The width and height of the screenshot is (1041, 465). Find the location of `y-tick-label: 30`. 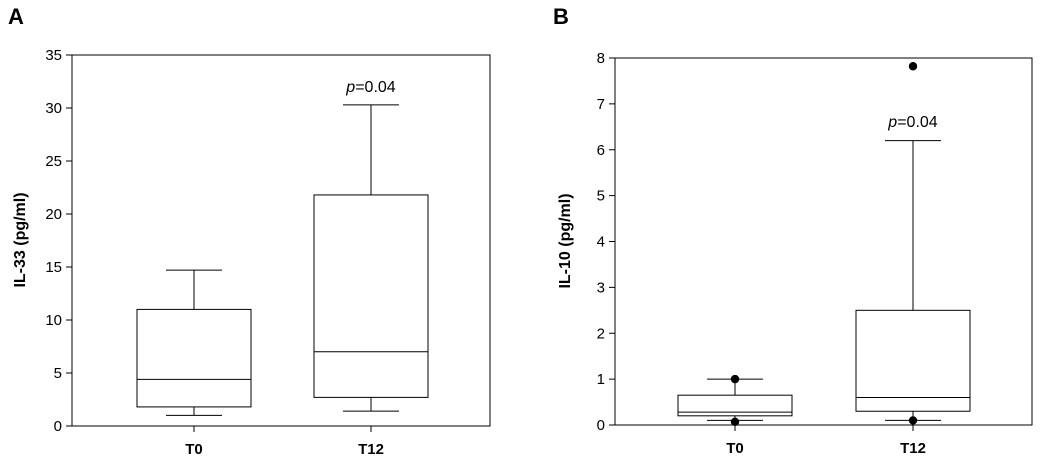

y-tick-label: 30 is located at coordinates (53, 108).